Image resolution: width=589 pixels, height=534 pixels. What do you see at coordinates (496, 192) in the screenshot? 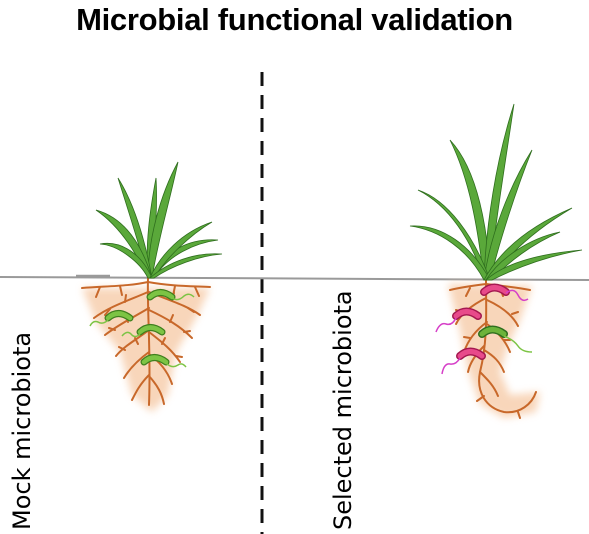
I see `selected-leaves` at bounding box center [496, 192].